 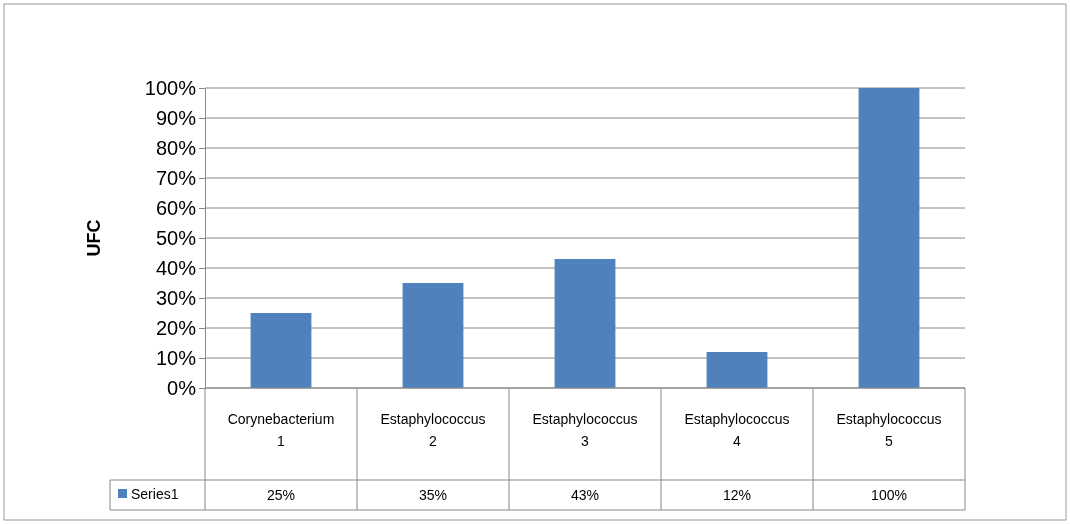 What do you see at coordinates (176, 357) in the screenshot?
I see `y-tick-label: 10%` at bounding box center [176, 357].